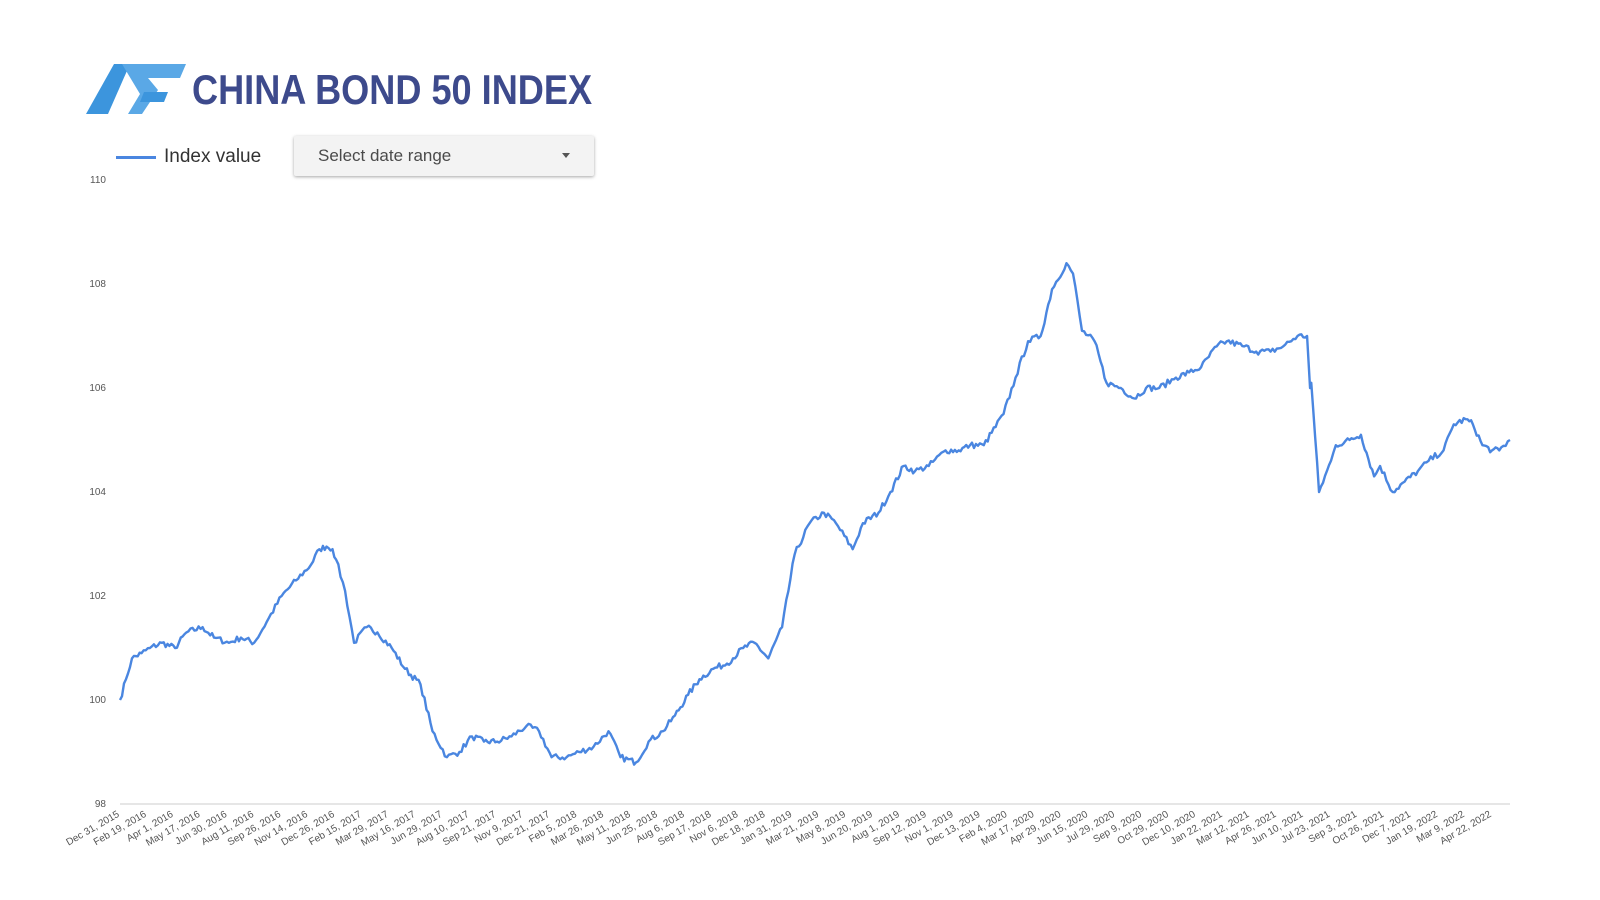  I want to click on company-logo, so click(136, 89).